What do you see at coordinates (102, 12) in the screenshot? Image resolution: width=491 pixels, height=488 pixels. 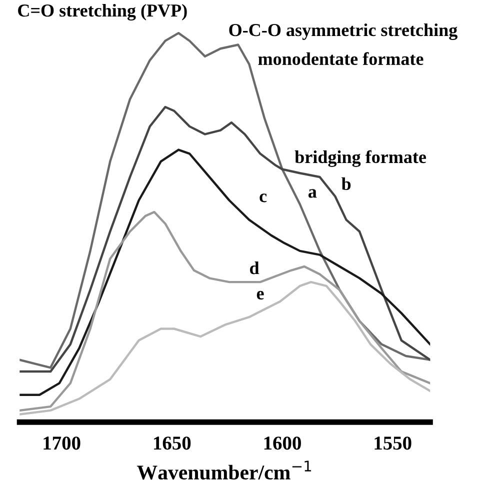 I see `text: C=O stretching (PVP)` at bounding box center [102, 12].